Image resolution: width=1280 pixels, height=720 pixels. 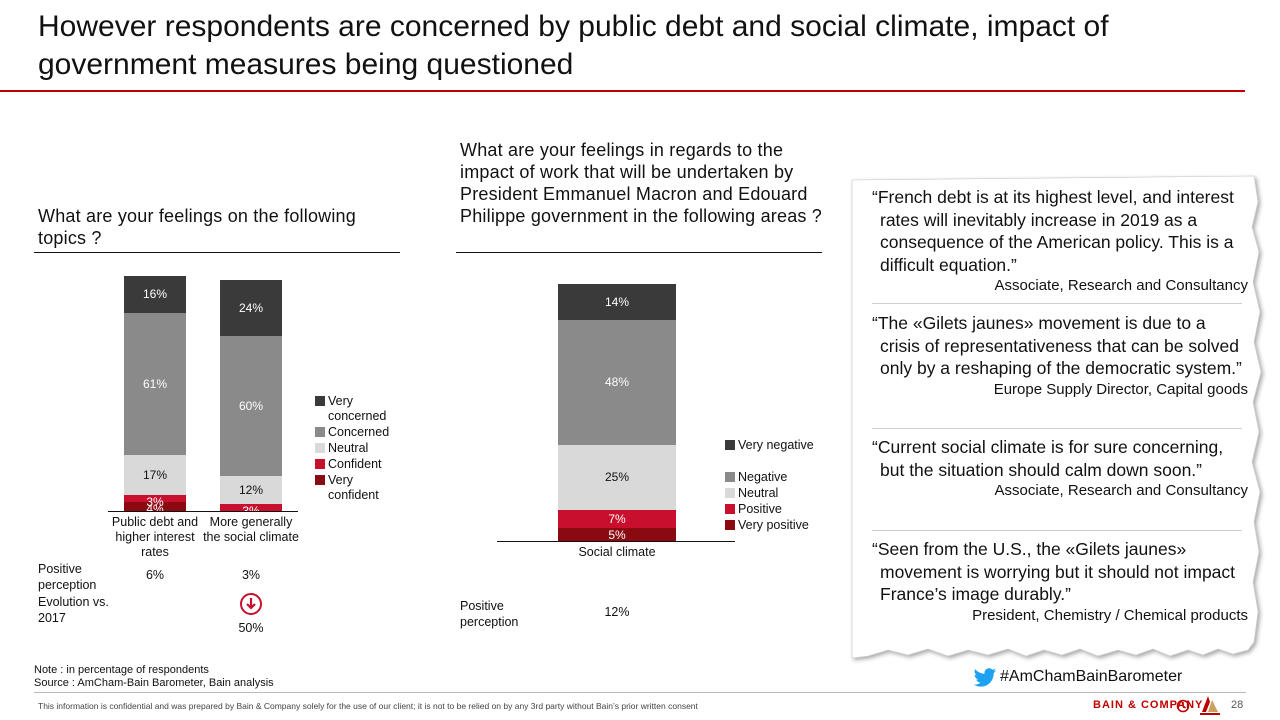 What do you see at coordinates (251, 628) in the screenshot?
I see `row-value: 50%` at bounding box center [251, 628].